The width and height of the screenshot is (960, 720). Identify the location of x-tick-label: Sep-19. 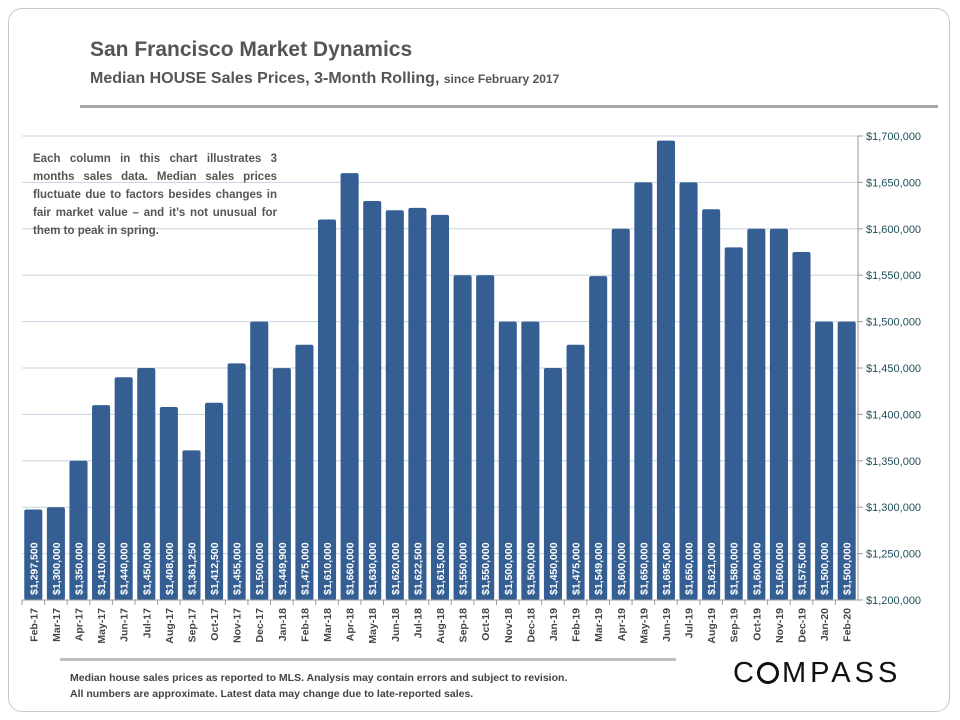
(735, 625).